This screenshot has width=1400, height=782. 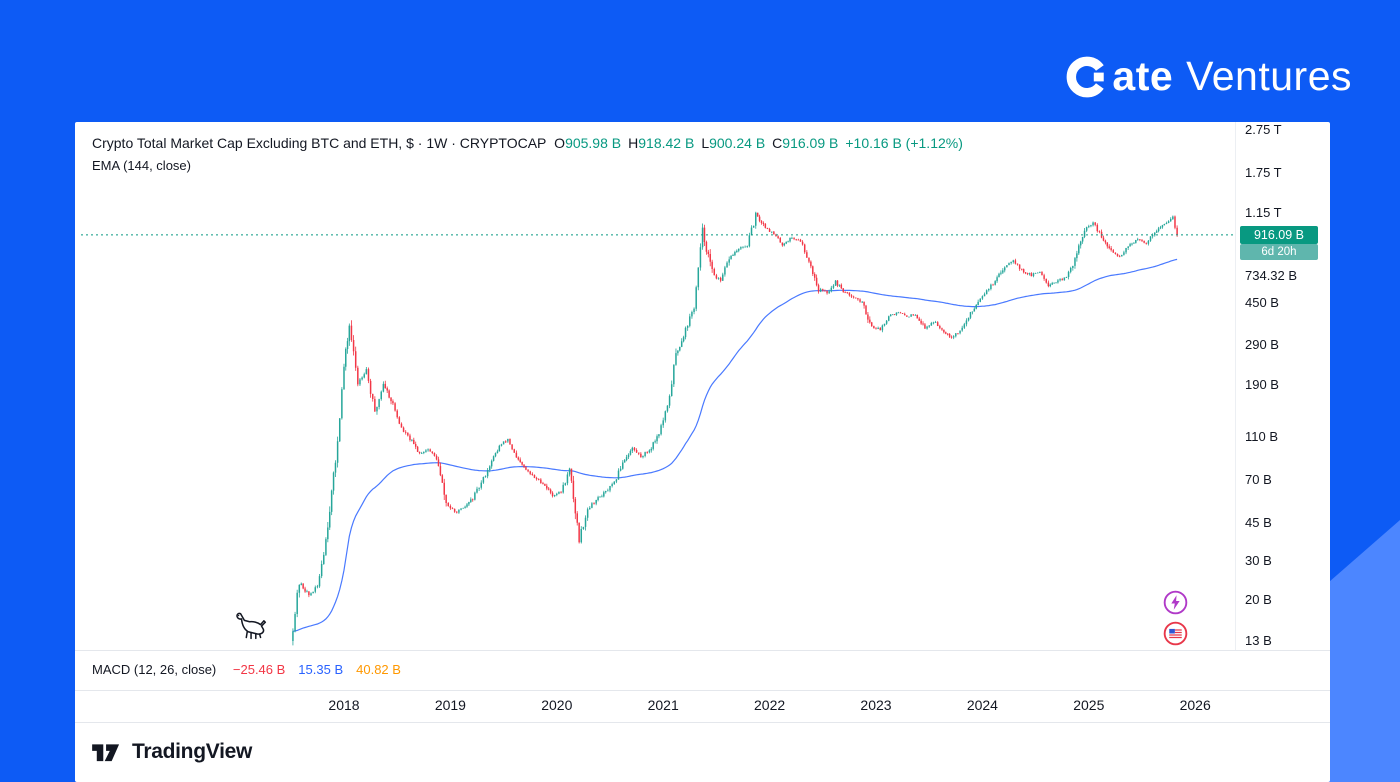 I want to click on ohlc-values: O905.98 B H918.42 B L900.24 B C916.09 B, so click(x=699, y=143).